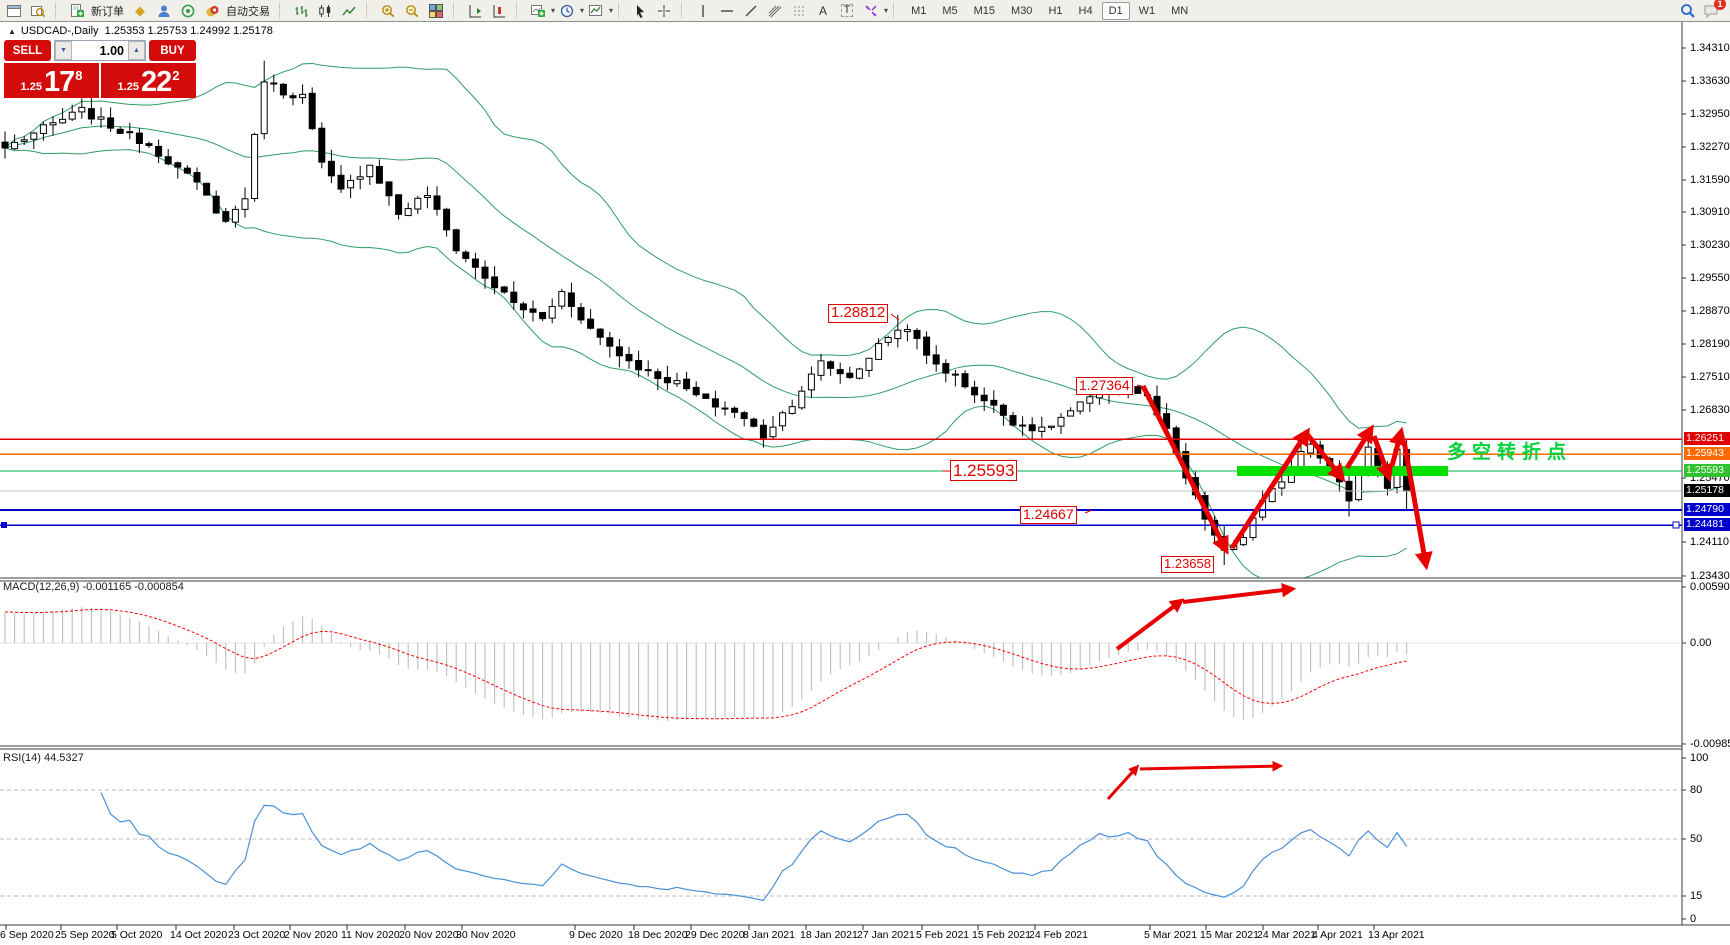  Describe the element at coordinates (1058, 935) in the screenshot. I see `date-axis-label: 24 Feb 2021` at that location.